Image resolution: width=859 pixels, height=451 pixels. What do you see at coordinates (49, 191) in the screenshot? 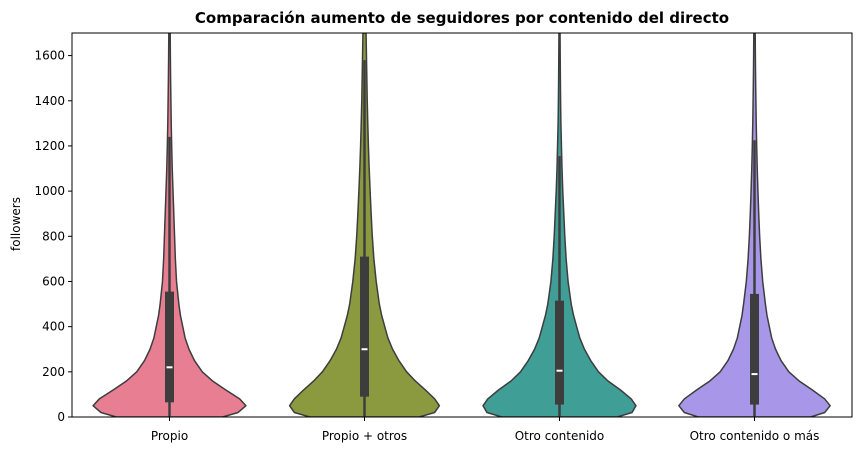
I see `y-tick-label: 1000` at bounding box center [49, 191].